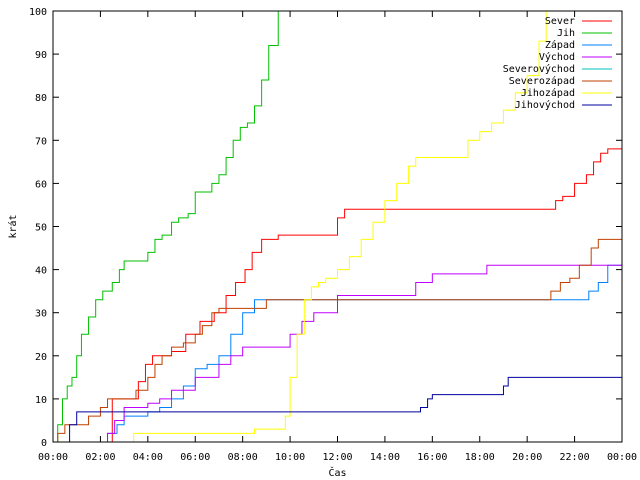 Image resolution: width=640 pixels, height=480 pixels. I want to click on x-tick-label: 12:00, so click(337, 457).